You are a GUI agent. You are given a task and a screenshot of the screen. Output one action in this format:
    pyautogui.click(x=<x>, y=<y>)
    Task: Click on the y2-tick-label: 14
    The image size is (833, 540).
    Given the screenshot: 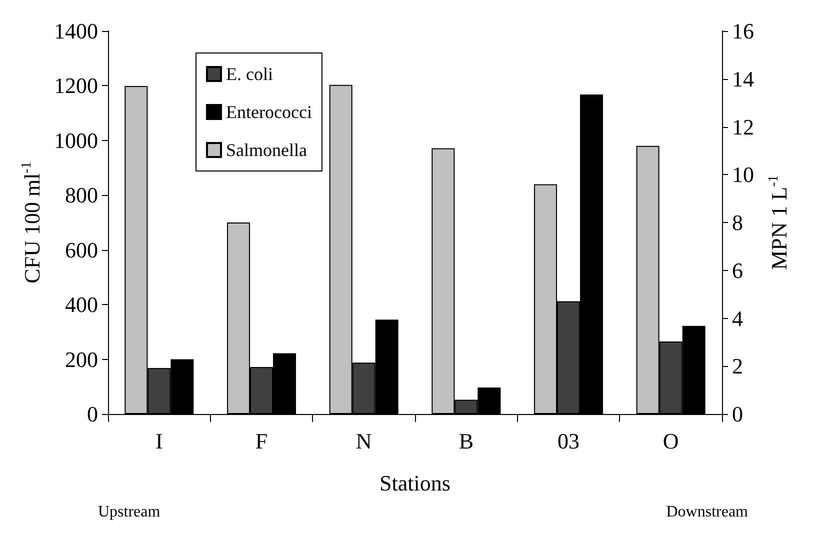 What is the action you would take?
    pyautogui.click(x=743, y=79)
    